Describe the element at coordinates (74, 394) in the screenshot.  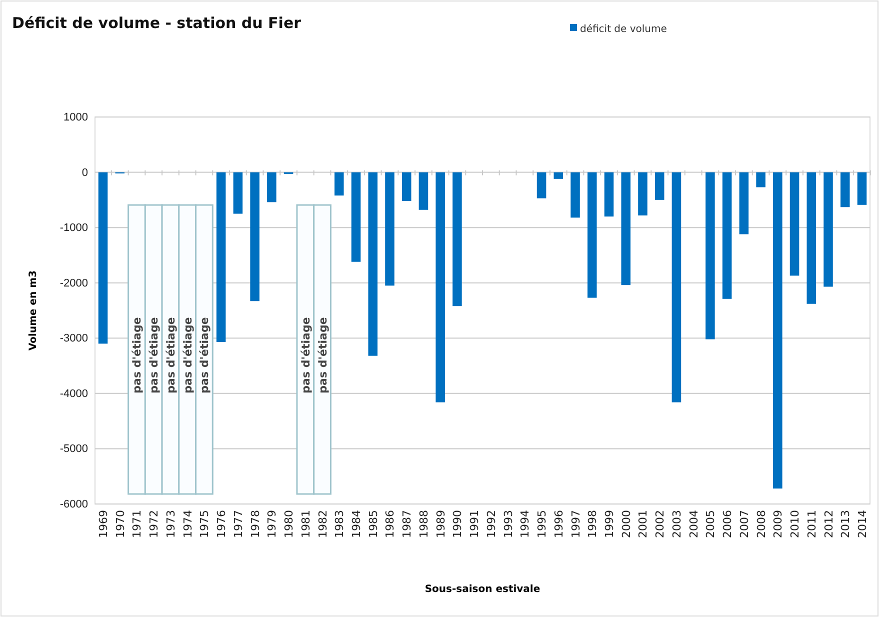
I see `y-tick-label: -4000` at that location.